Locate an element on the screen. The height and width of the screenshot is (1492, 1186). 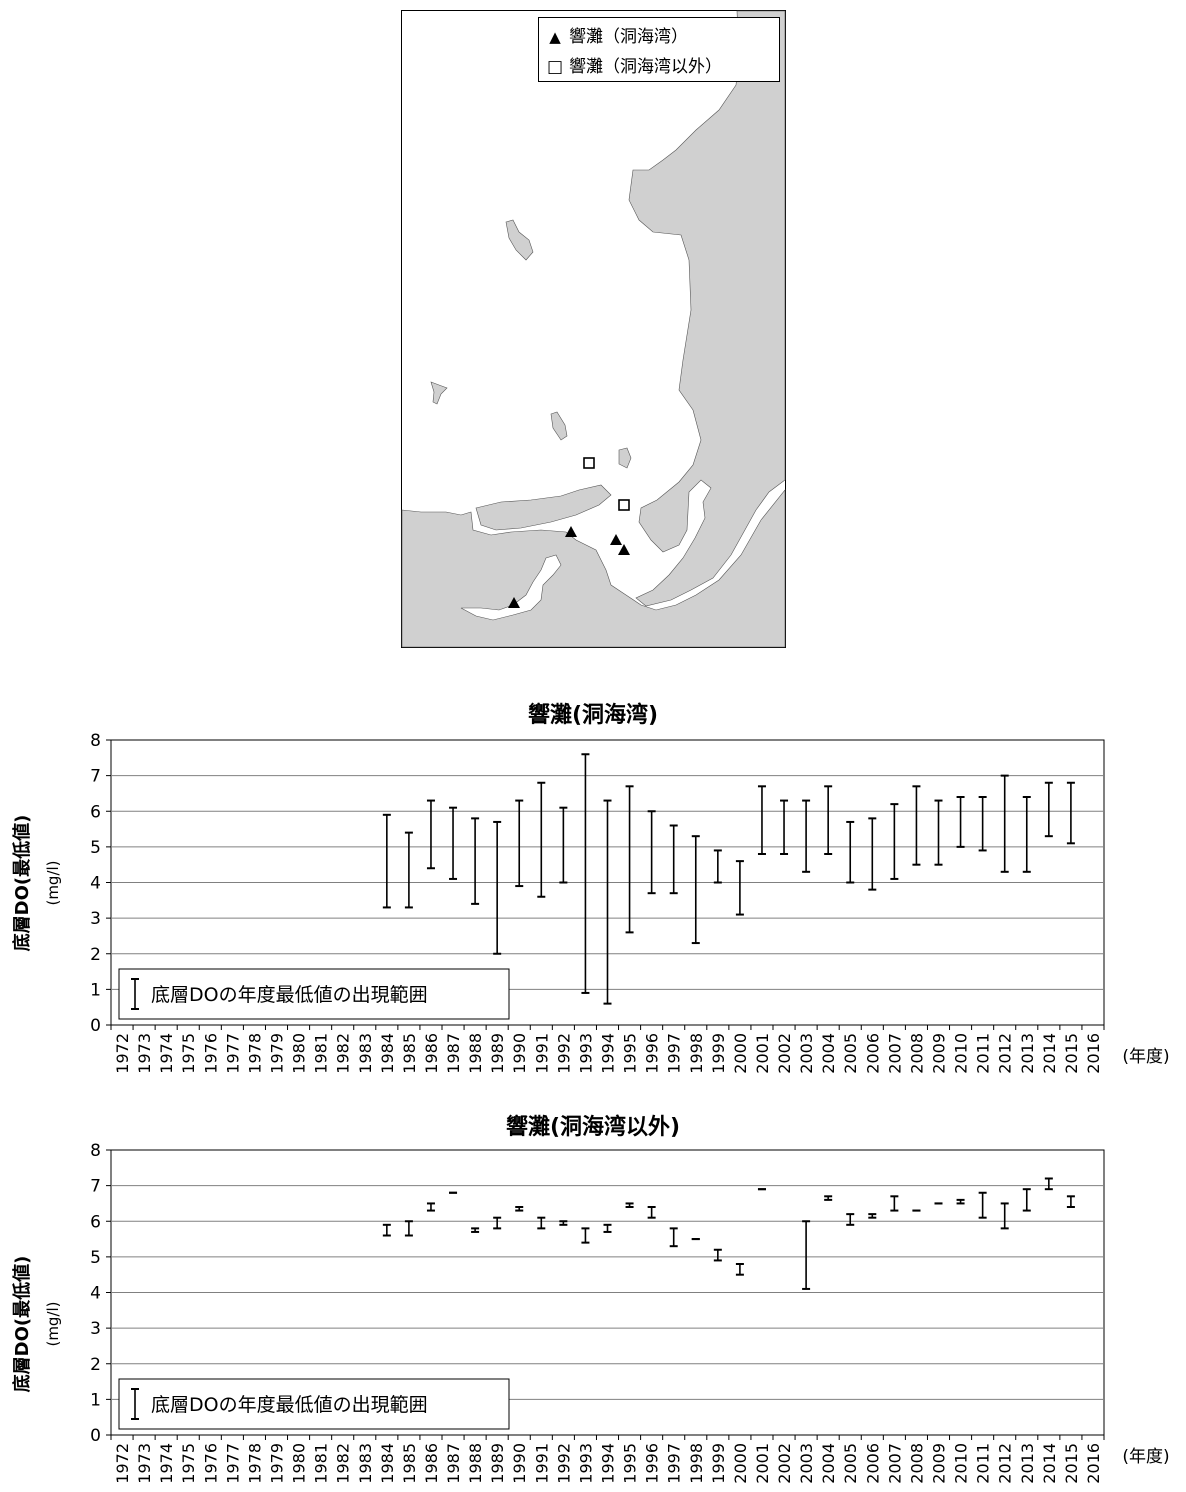
x-tick-label: 2011 is located at coordinates (983, 1463).